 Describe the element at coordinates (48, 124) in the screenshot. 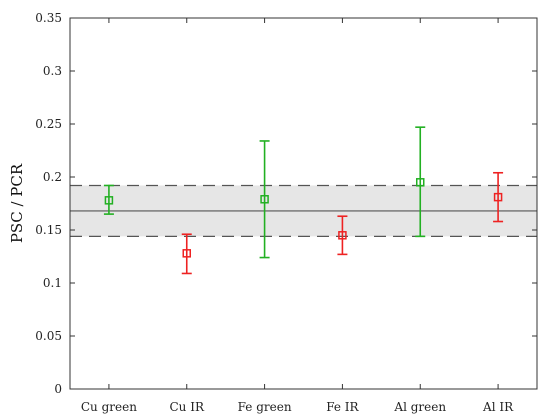

I see `y-tick-label: 0.25` at that location.